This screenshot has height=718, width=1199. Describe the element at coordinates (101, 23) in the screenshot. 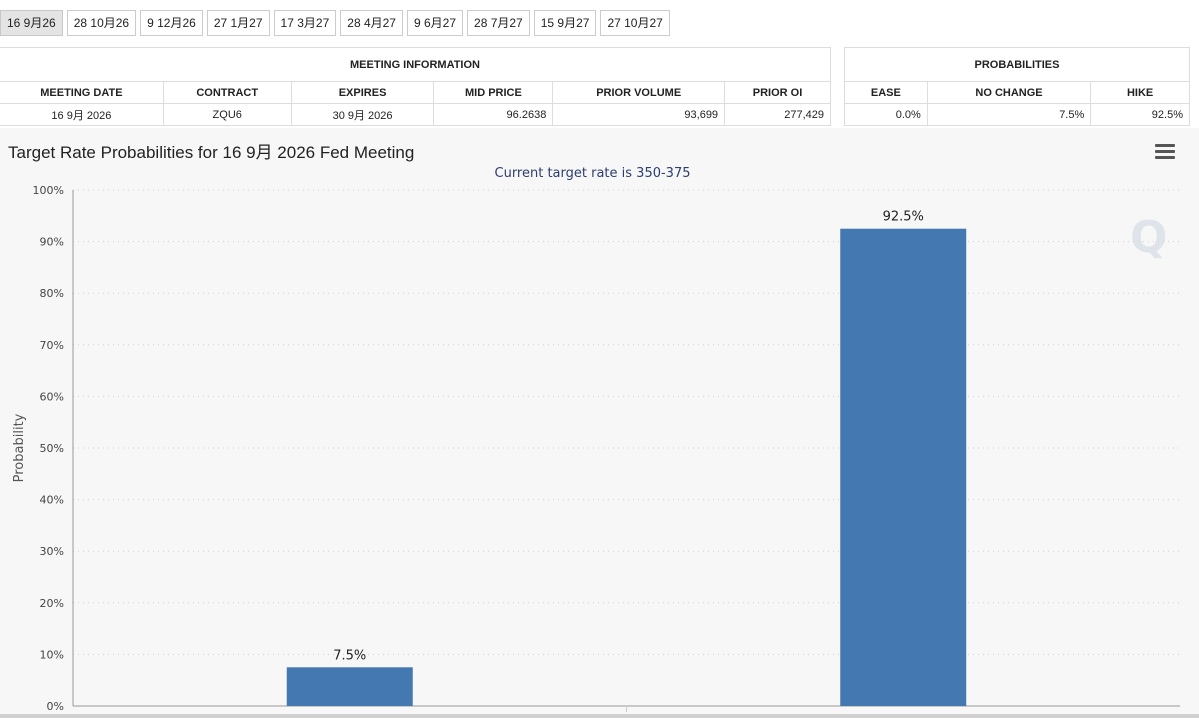

I see `tab-meeting-1: 28 10月26` at that location.